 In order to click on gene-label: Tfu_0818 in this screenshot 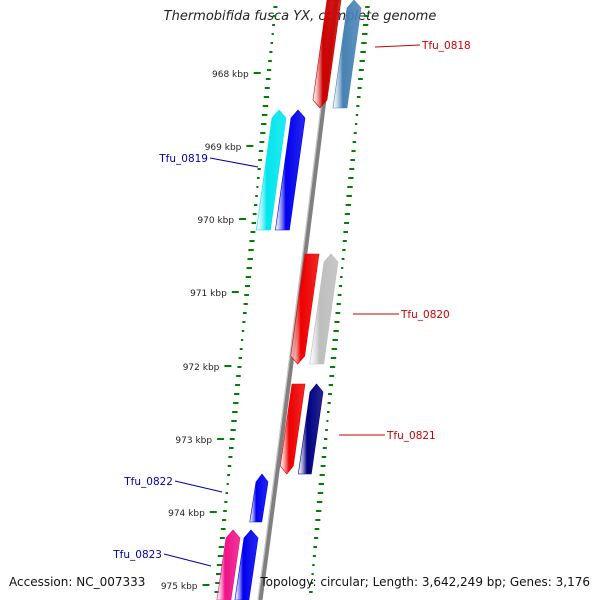, I will do `click(446, 46)`.